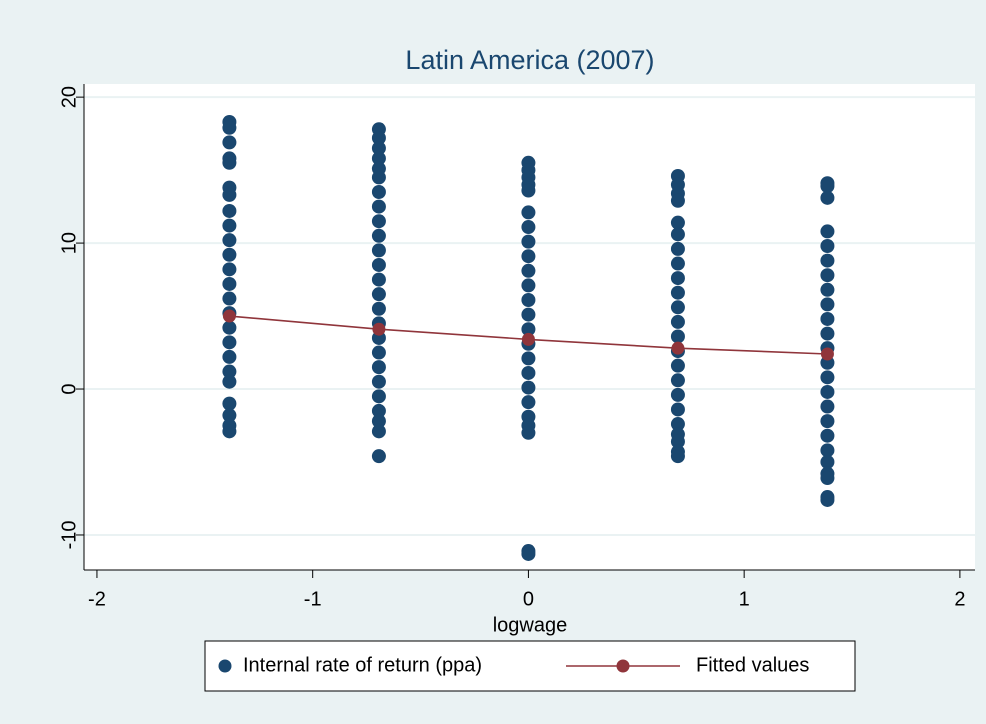 The image size is (986, 724). What do you see at coordinates (528, 599) in the screenshot?
I see `x-tick-label: 0` at bounding box center [528, 599].